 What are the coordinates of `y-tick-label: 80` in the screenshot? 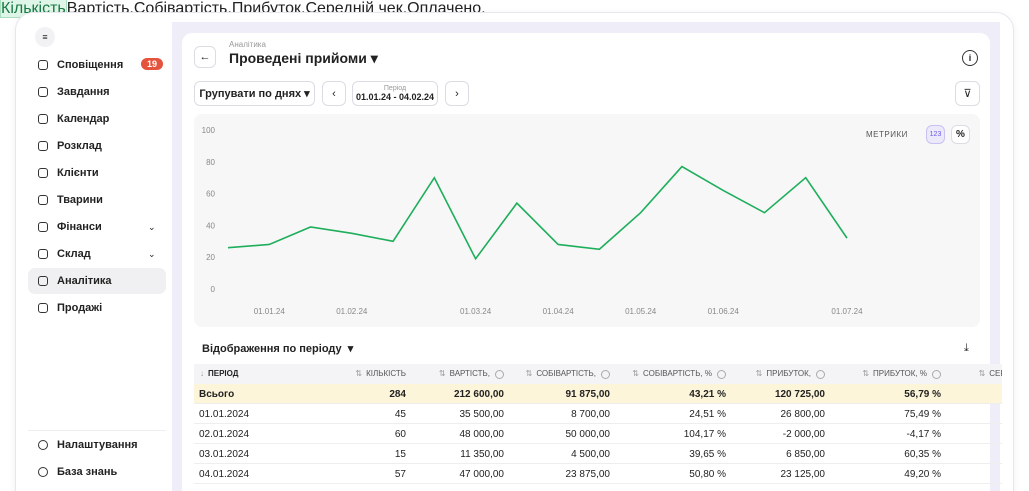 It's located at (210, 162).